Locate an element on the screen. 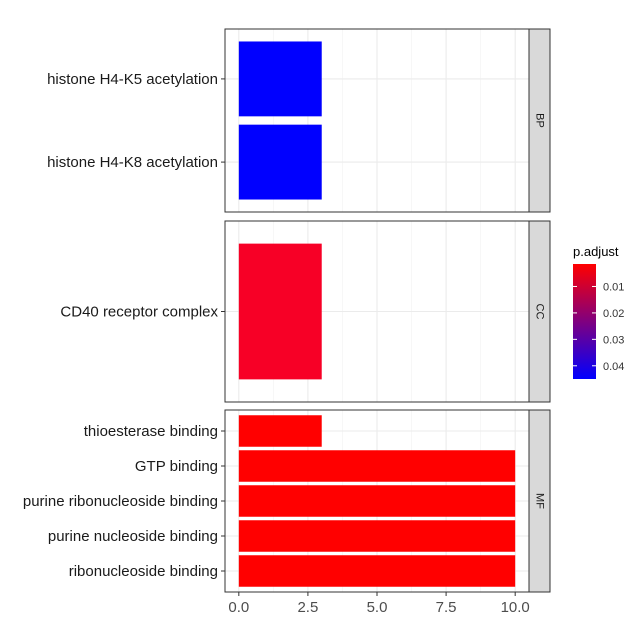  legend-ticks: 0.01 0.02 0.03 0.04 is located at coordinates (598, 327).